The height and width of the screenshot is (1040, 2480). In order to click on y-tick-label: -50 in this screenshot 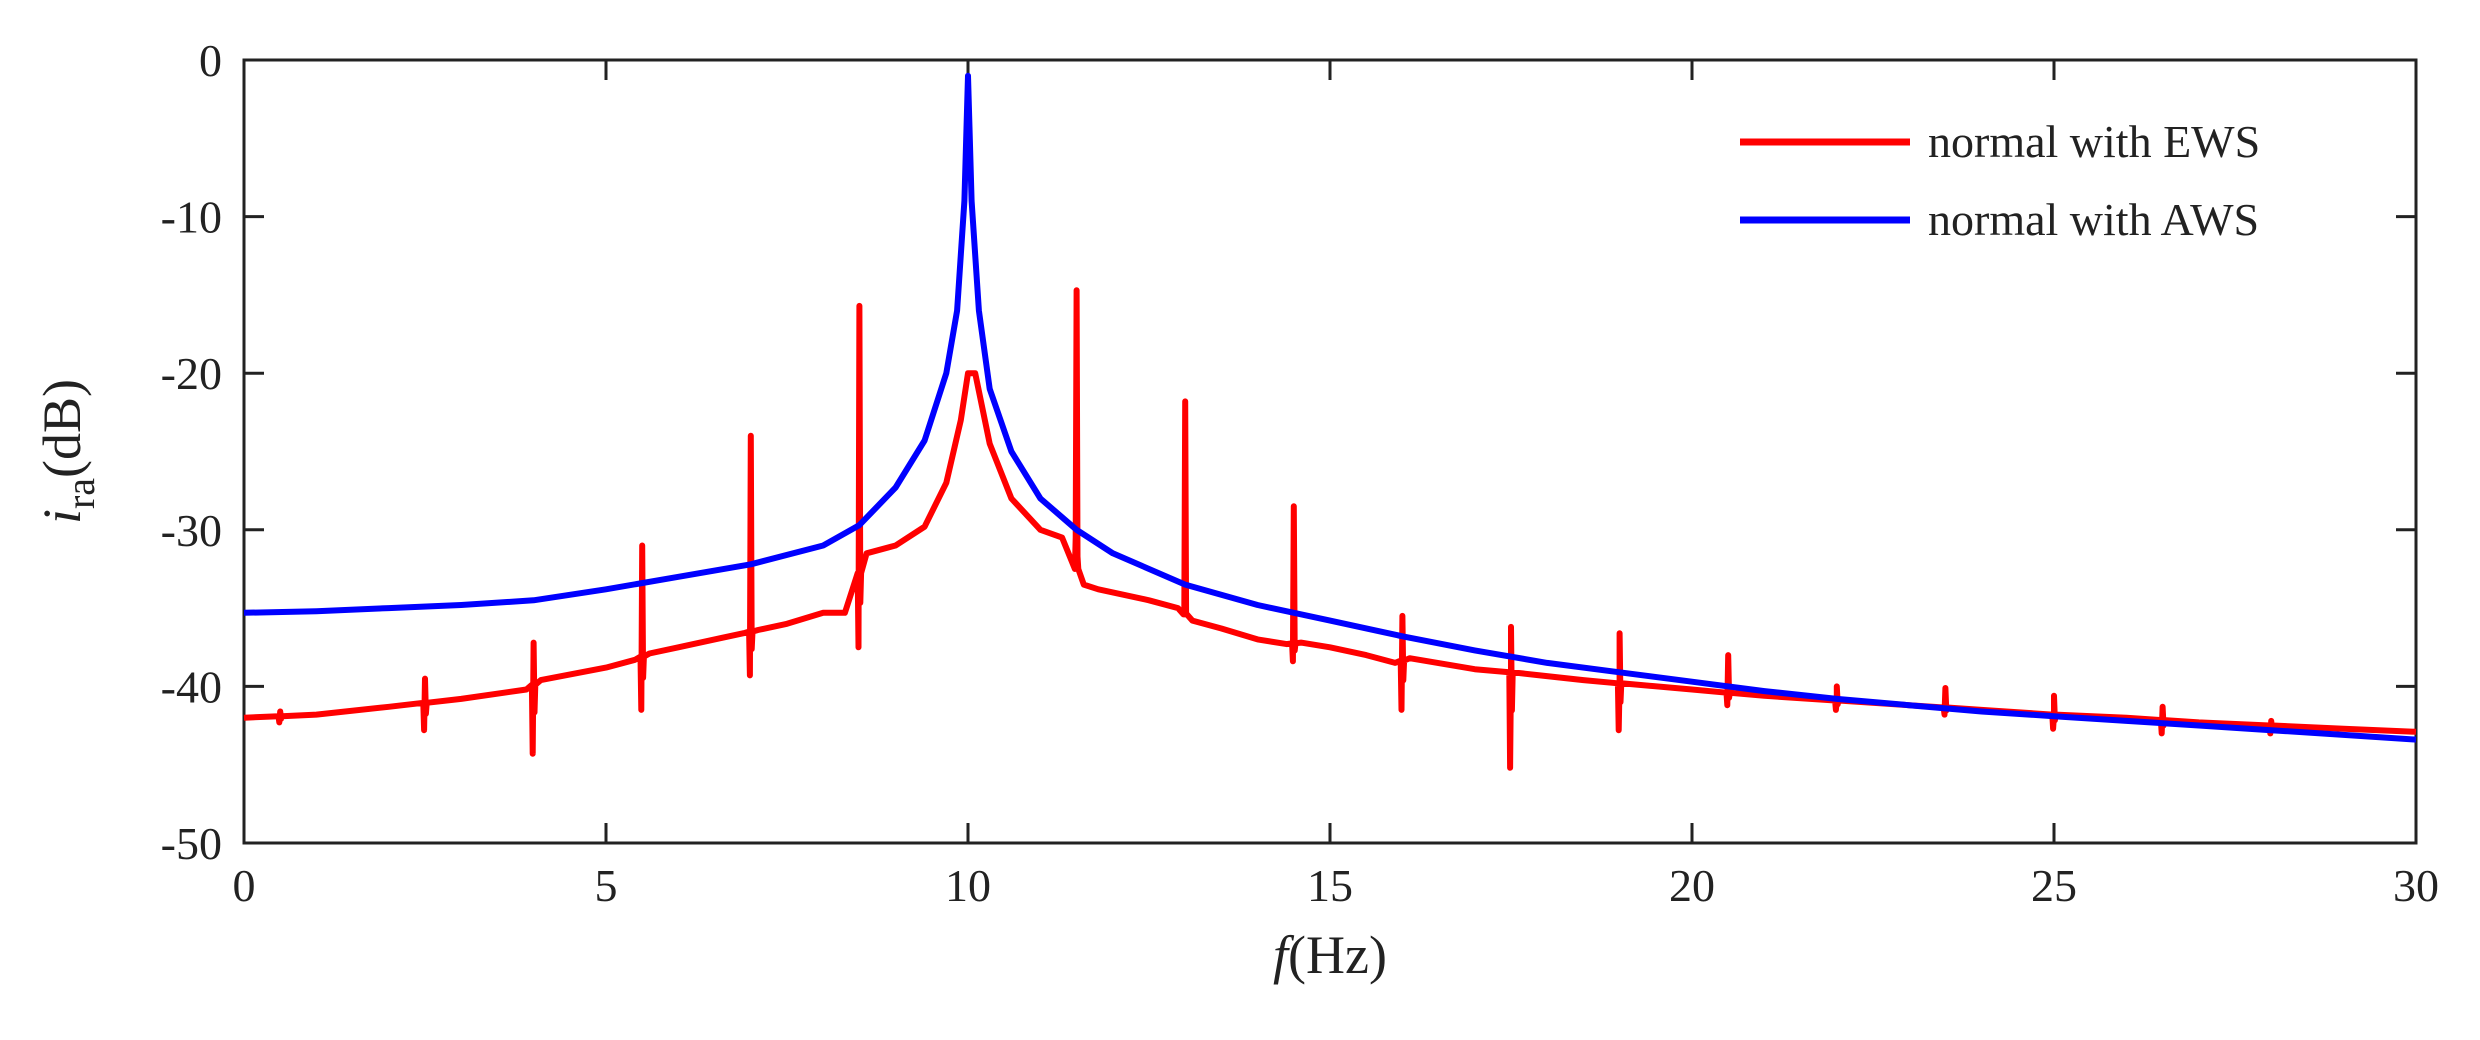, I will do `click(191, 843)`.